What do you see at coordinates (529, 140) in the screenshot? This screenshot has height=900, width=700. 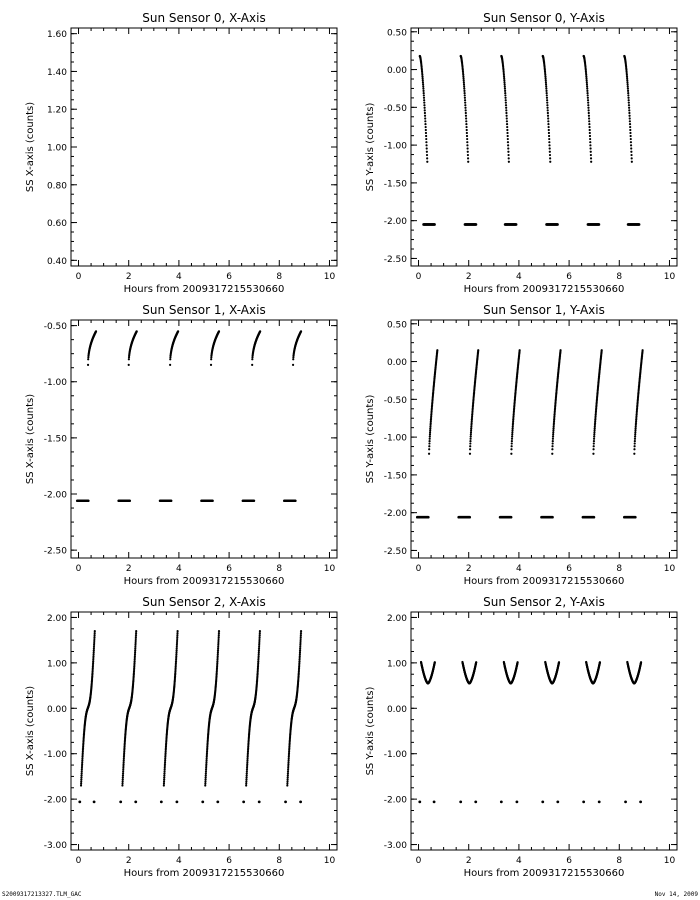 I see `data-series` at bounding box center [529, 140].